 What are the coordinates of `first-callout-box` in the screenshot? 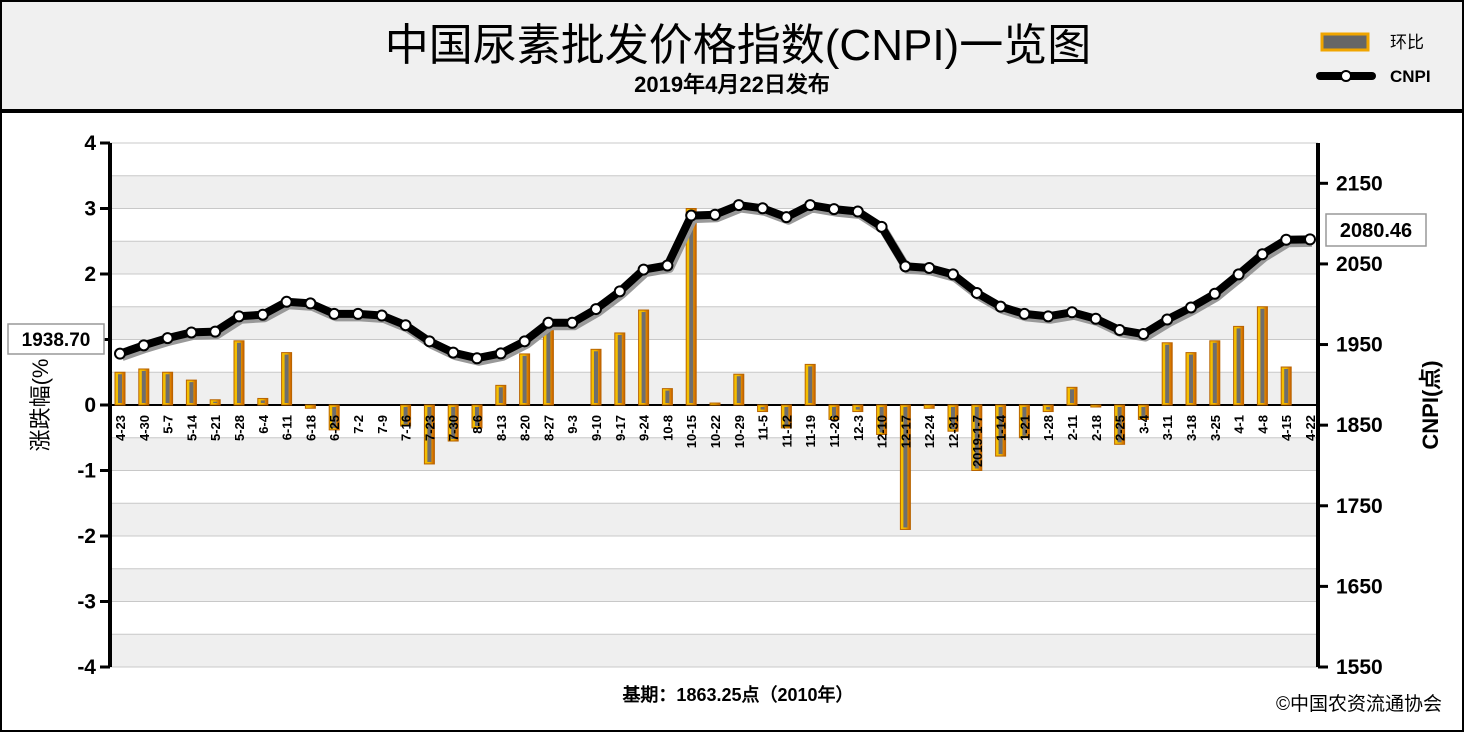 It's located at (56, 339).